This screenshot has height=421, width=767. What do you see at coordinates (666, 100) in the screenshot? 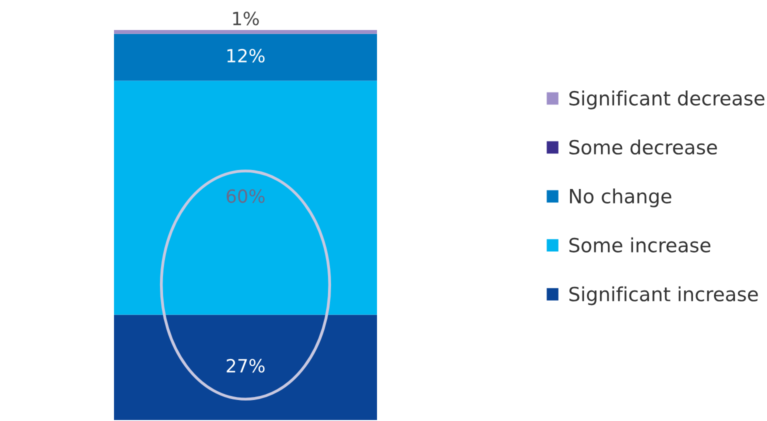
I see `legend-label: Significant decrease` at bounding box center [666, 100].